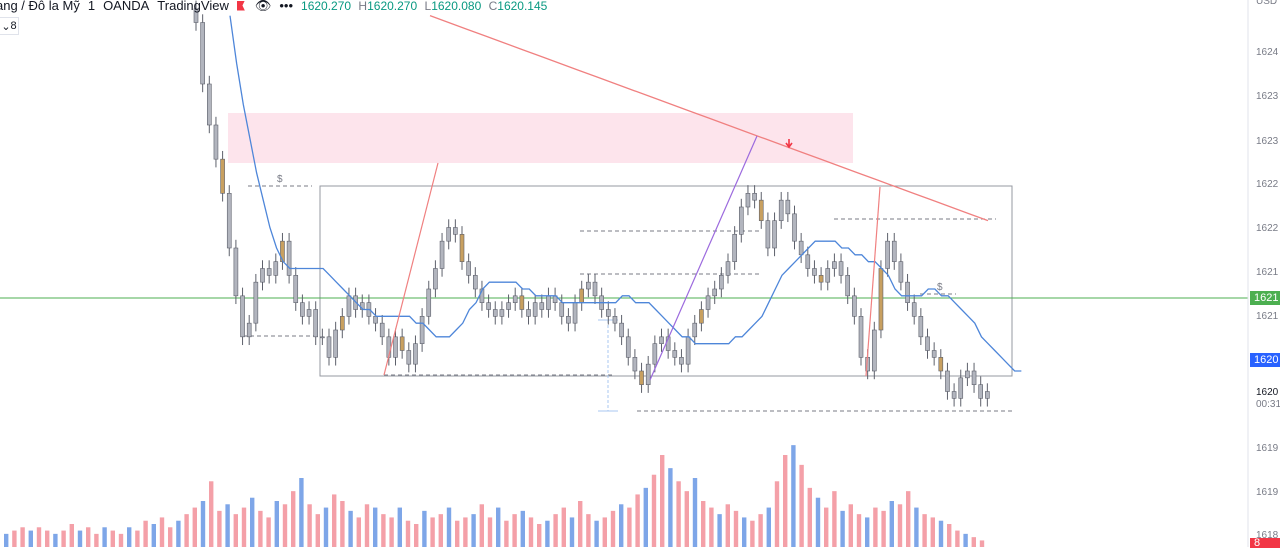  I want to click on horizontal-line-price-tag: 1621, so click(1265, 298).